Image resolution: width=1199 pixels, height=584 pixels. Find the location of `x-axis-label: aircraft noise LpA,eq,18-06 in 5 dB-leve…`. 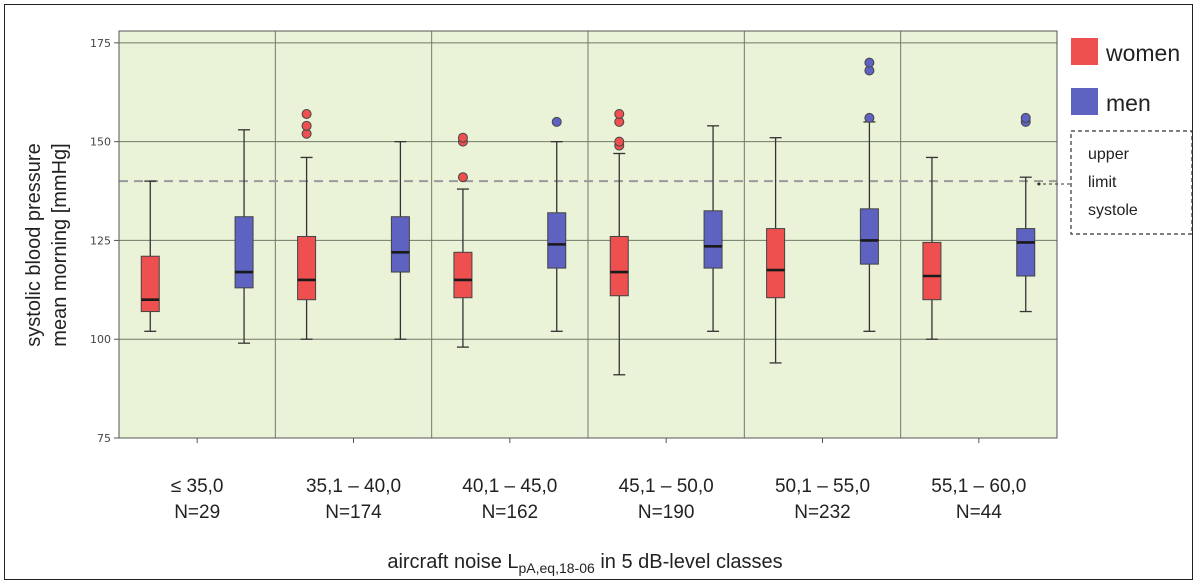

x-axis-label: aircraft noise LpA,eq,18-06 in 5 dB-leve… is located at coordinates (584, 563).